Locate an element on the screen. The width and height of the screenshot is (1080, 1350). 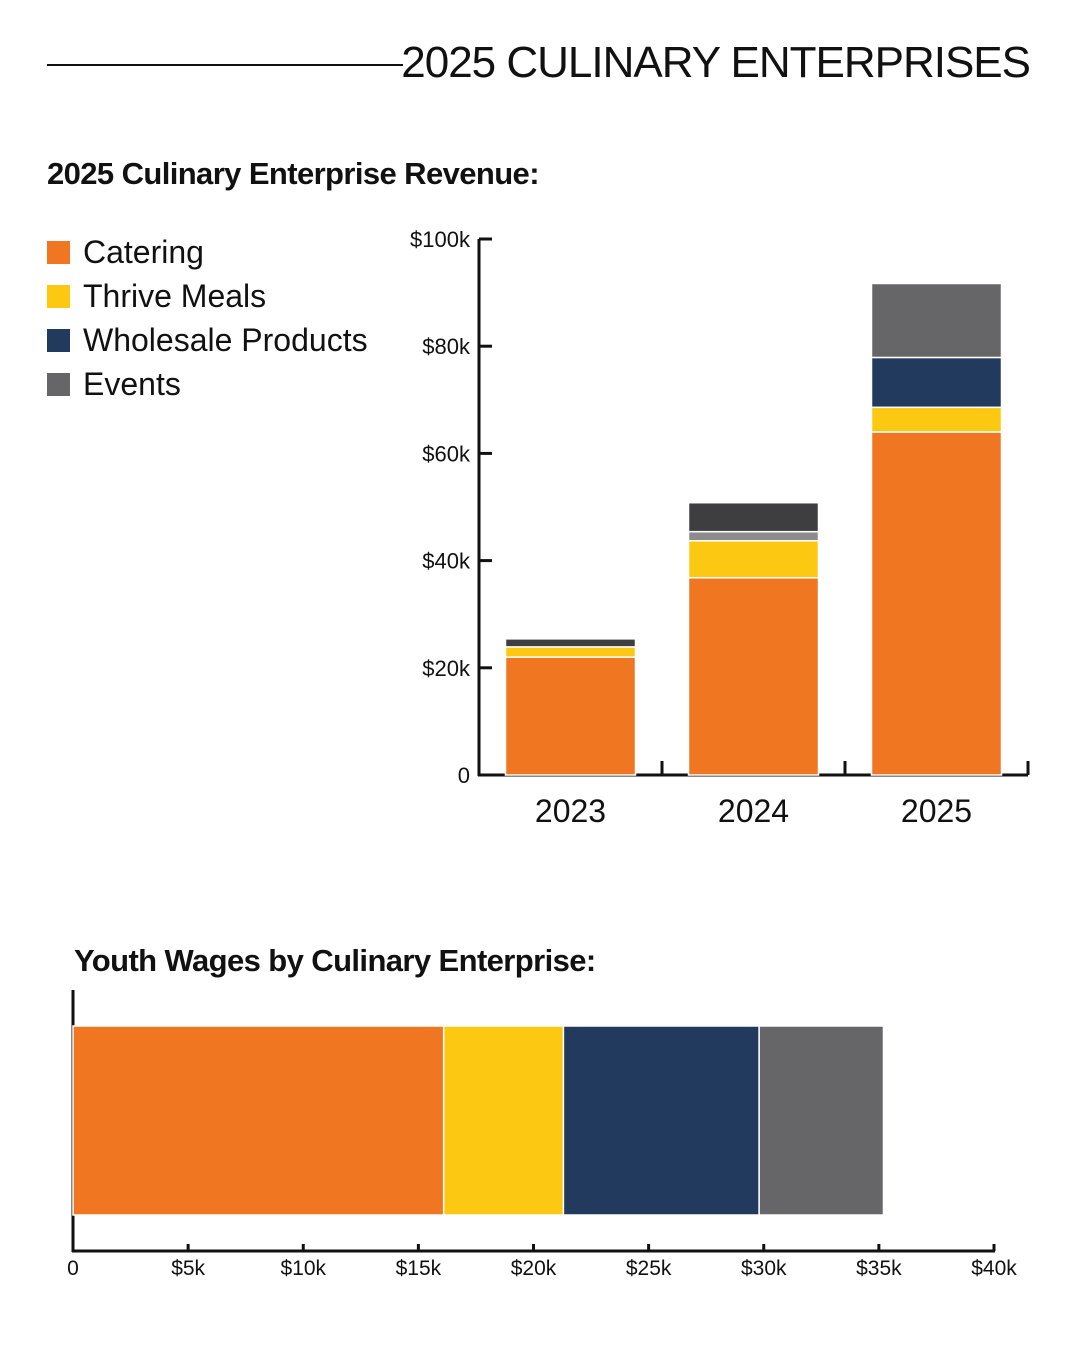
wages-bar-wholesale-products is located at coordinates (661, 1120).